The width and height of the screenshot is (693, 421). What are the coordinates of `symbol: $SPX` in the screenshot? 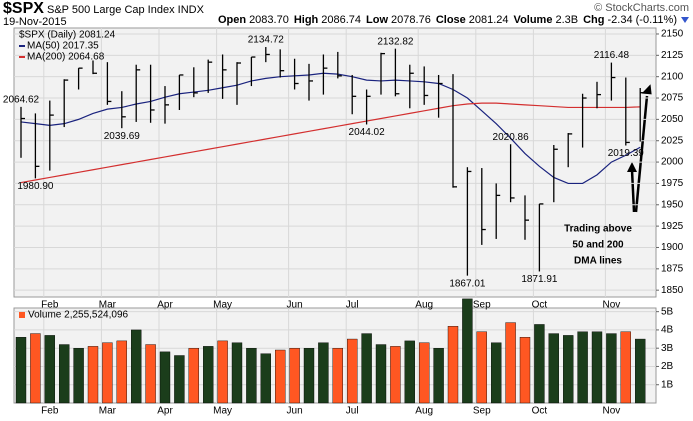 It's located at (23, 8).